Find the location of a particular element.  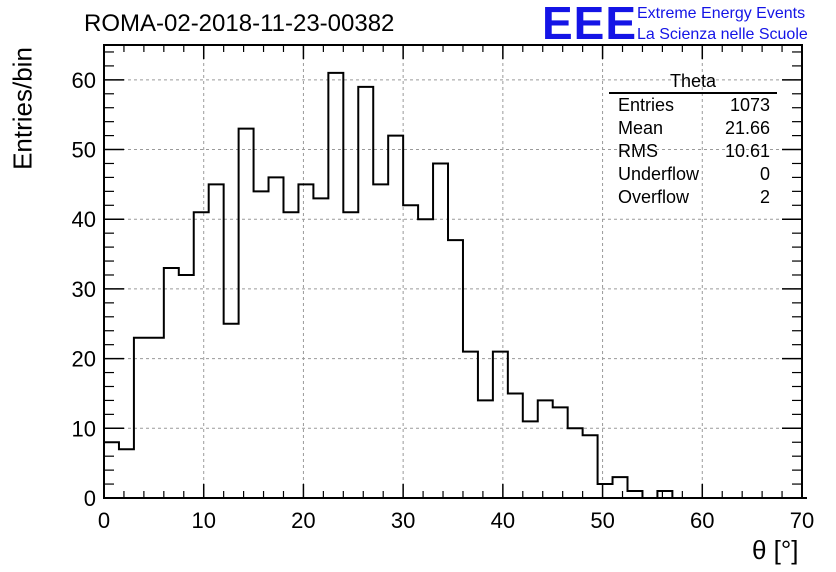

stats-value: 1073 is located at coordinates (749, 105).